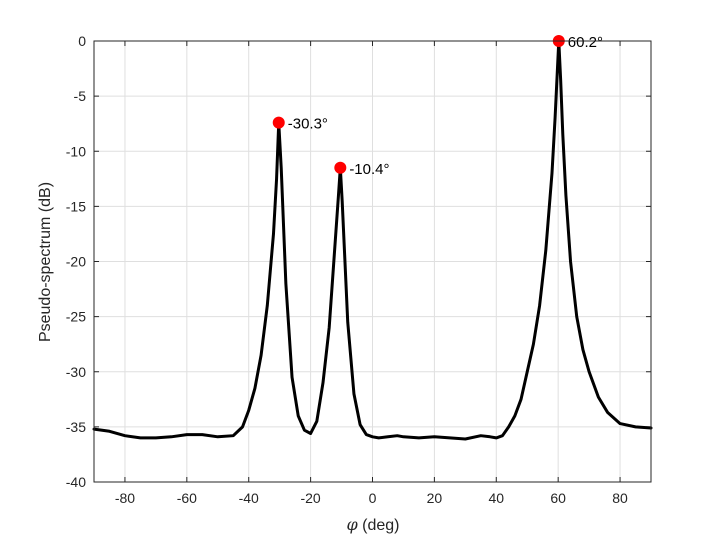  What do you see at coordinates (585, 42) in the screenshot?
I see `peak-label: 60.2°` at bounding box center [585, 42].